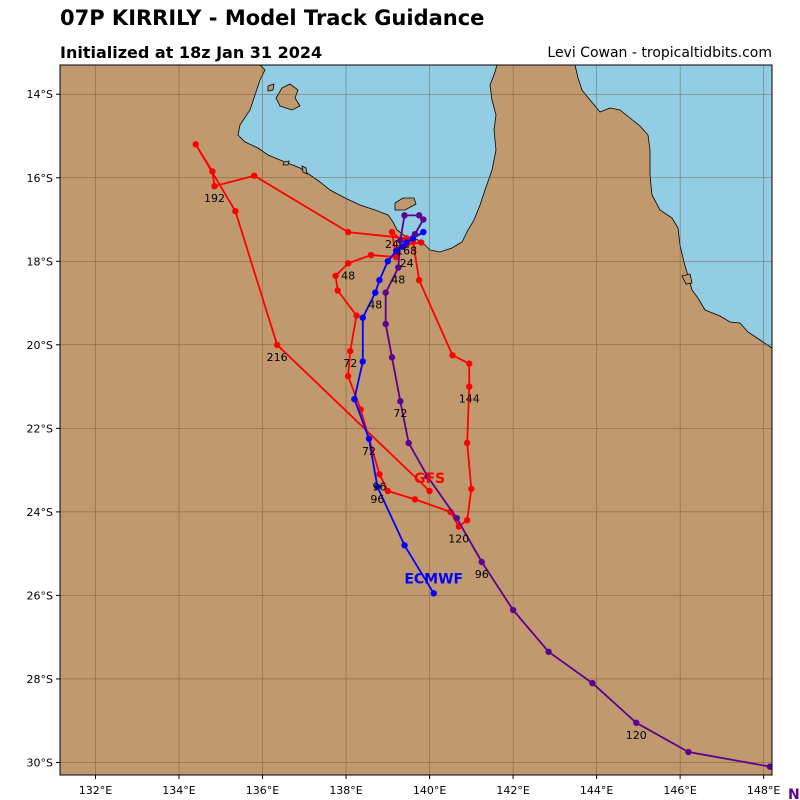 The image size is (800, 800). Describe the element at coordinates (679, 790) in the screenshot. I see `lon-tick-label: 146°E` at that location.